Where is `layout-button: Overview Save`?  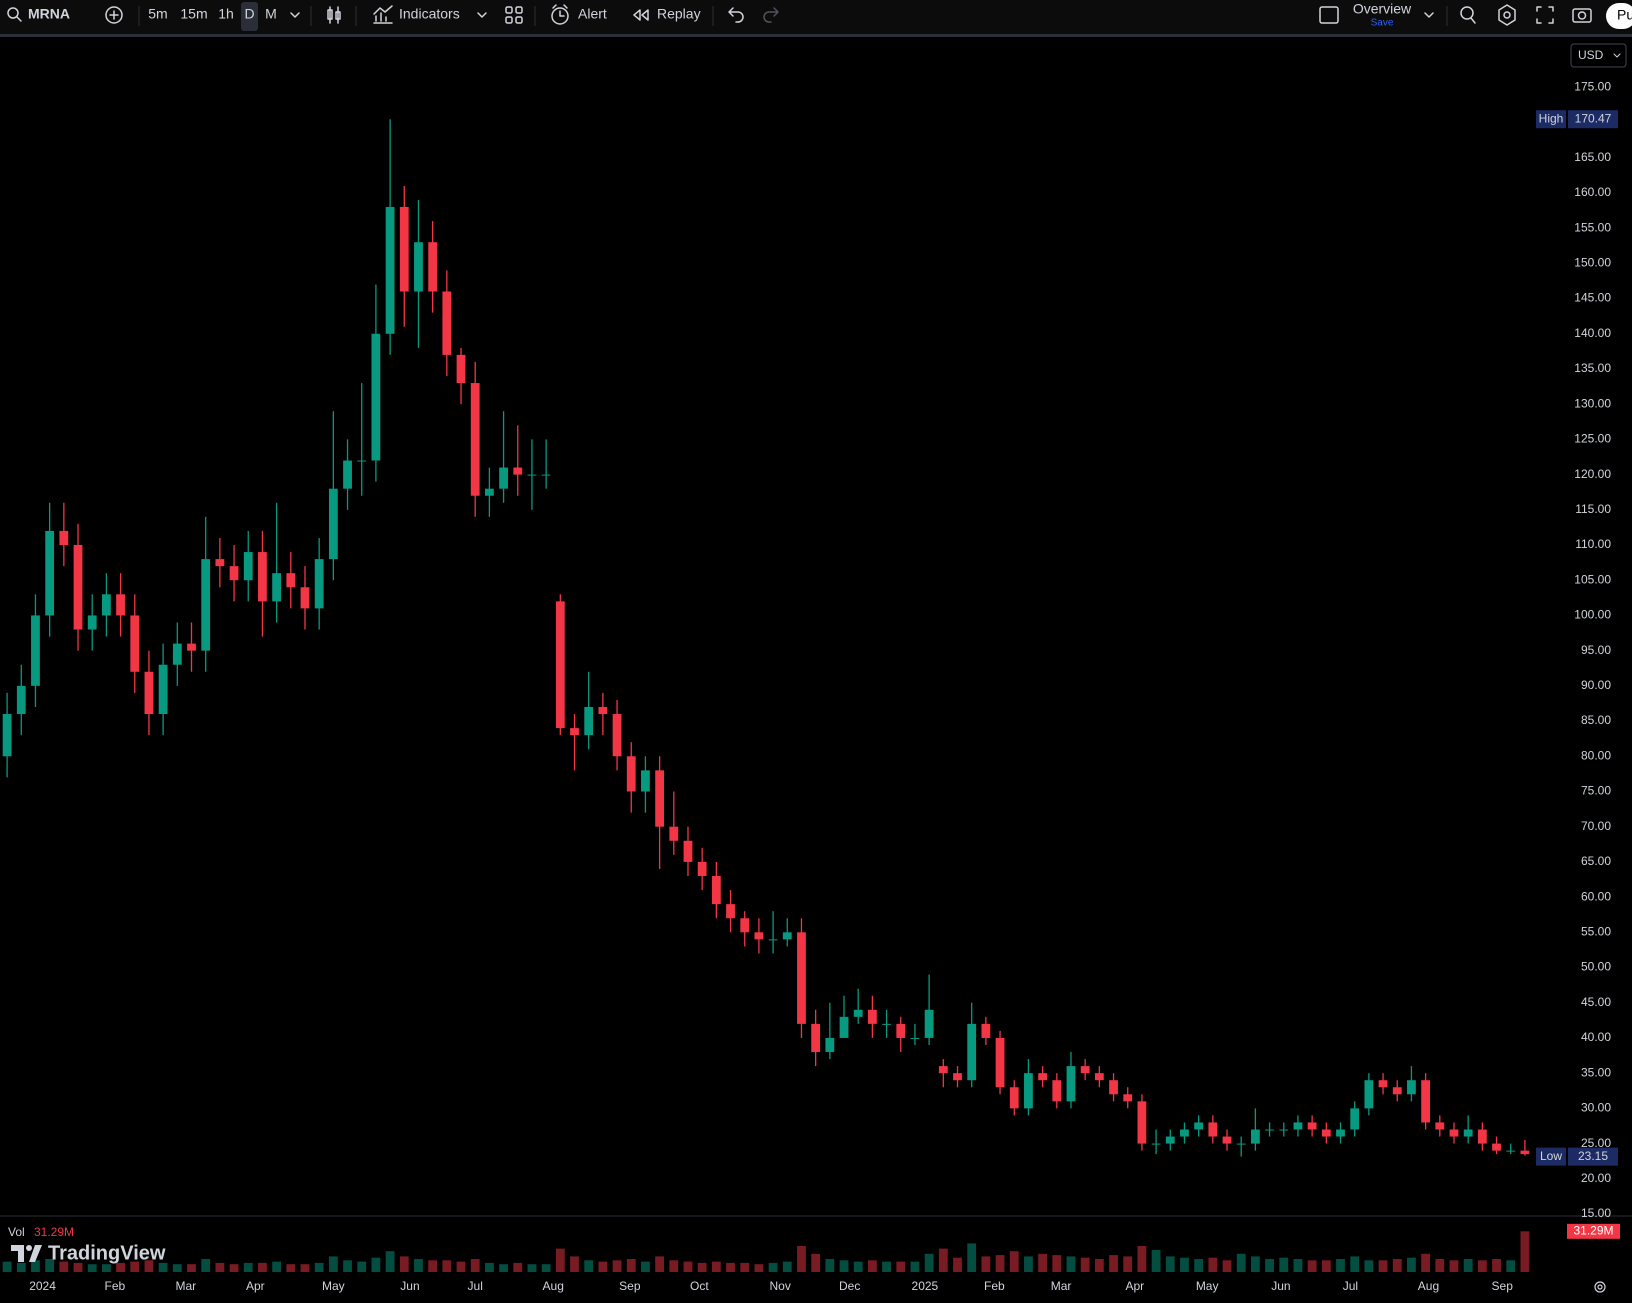 layout-button: Overview Save is located at coordinates (1376, 15).